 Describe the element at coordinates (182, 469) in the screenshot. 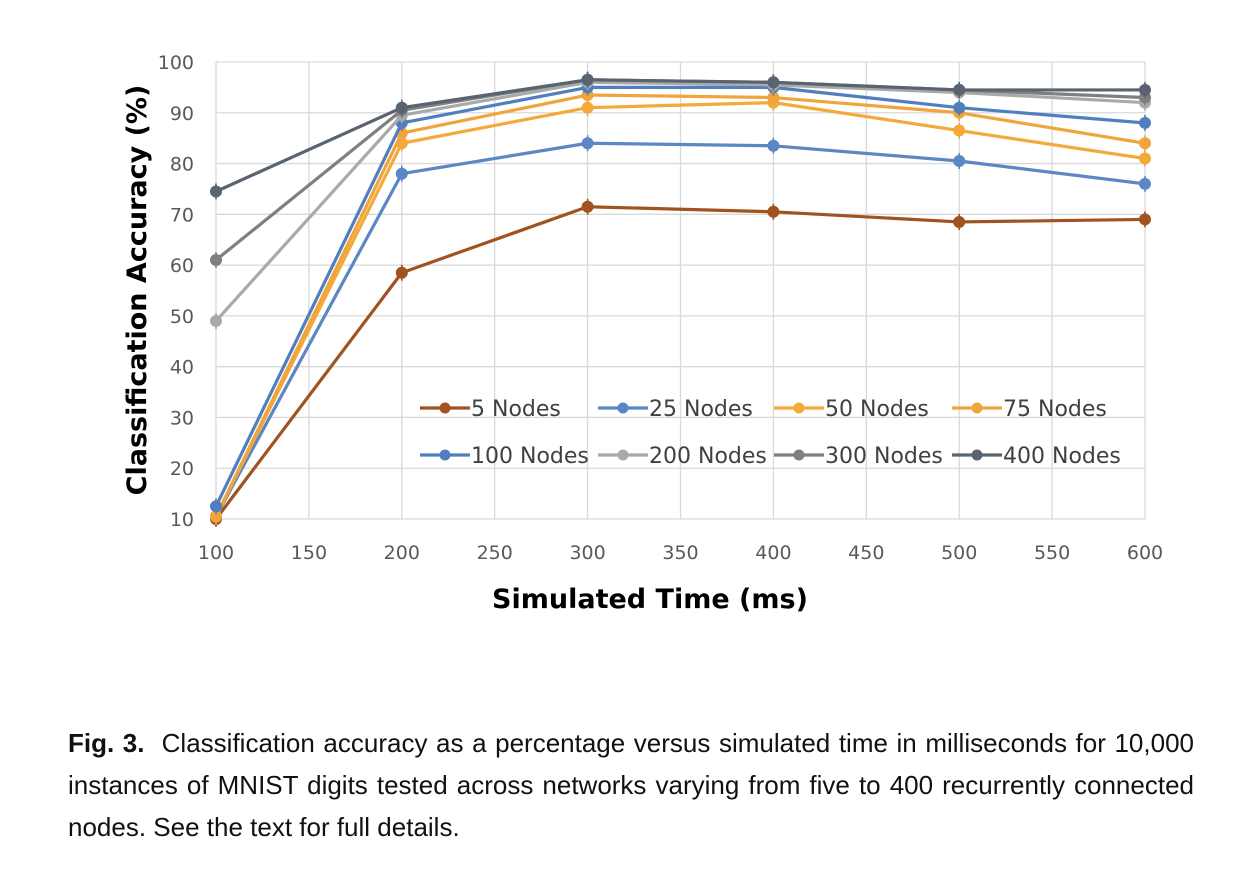

I see `y-tick-label: 20` at that location.